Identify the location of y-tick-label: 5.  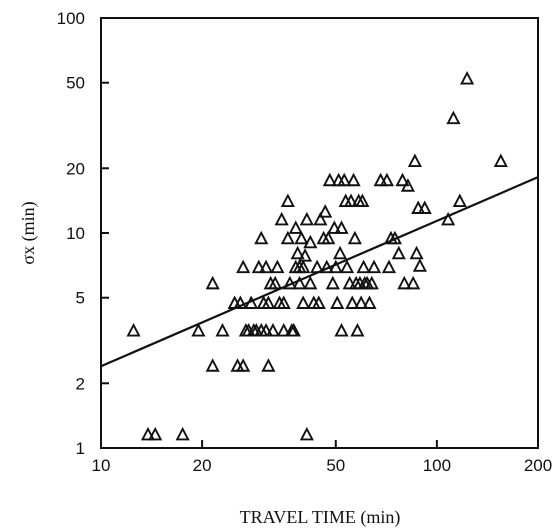
(80, 298).